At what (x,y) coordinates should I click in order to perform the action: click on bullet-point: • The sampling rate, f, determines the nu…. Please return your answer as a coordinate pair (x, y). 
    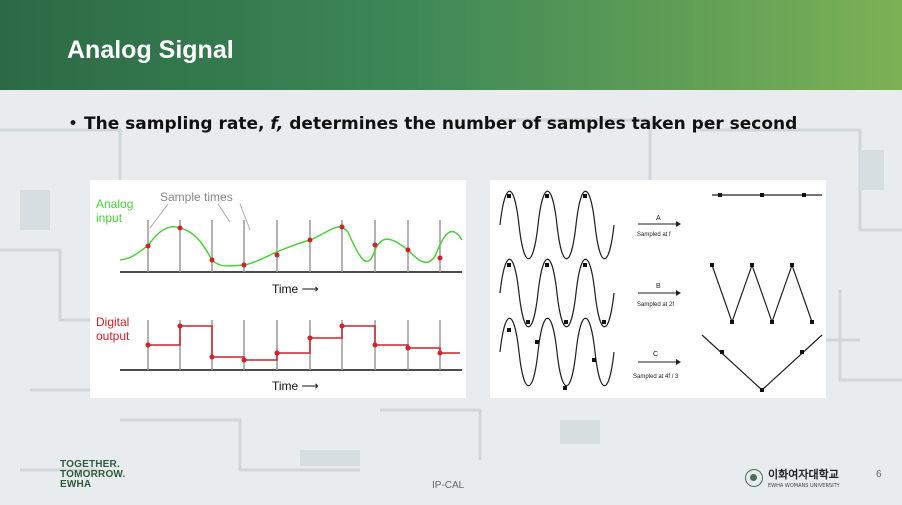
    Looking at the image, I should click on (468, 124).